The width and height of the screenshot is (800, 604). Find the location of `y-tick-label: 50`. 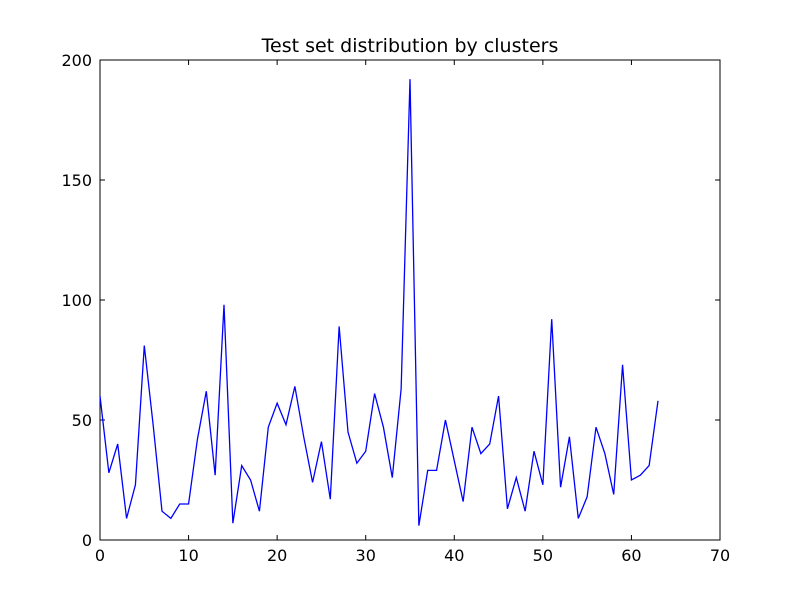

y-tick-label: 50 is located at coordinates (82, 420).